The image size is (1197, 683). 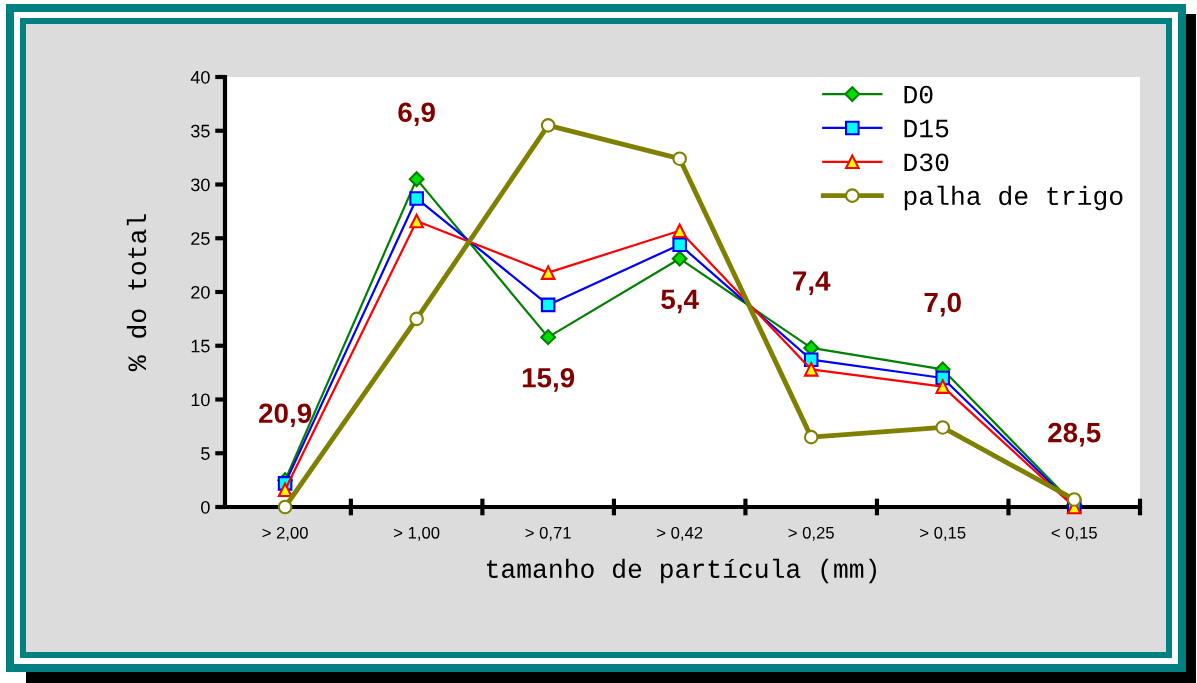 What do you see at coordinates (136, 293) in the screenshot?
I see `y-axis-title: % do total` at bounding box center [136, 293].